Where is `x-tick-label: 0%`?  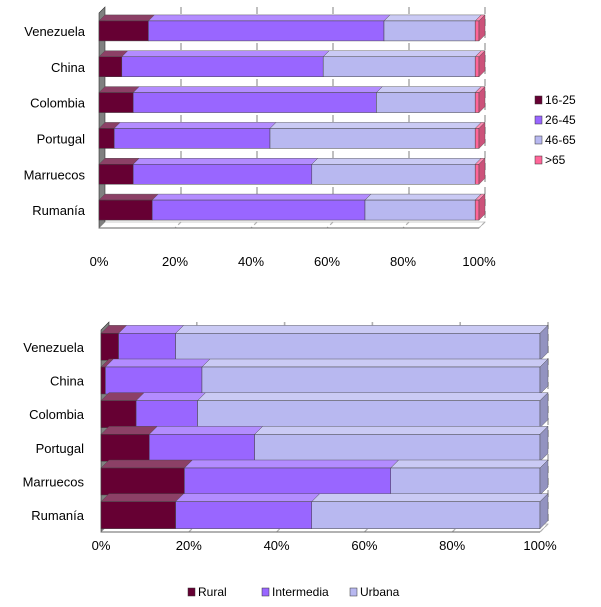 x-tick-label: 0% is located at coordinates (99, 261).